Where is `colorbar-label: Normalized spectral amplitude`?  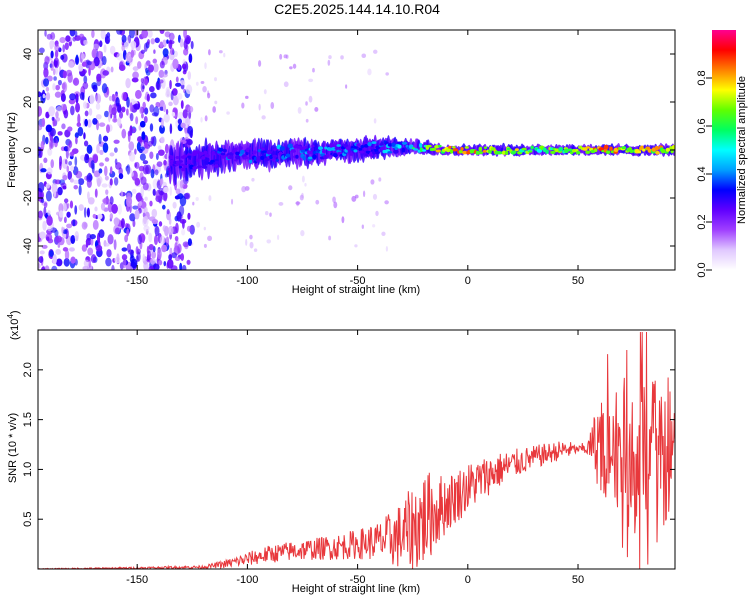
colorbar-label: Normalized spectral amplitude is located at coordinates (742, 150).